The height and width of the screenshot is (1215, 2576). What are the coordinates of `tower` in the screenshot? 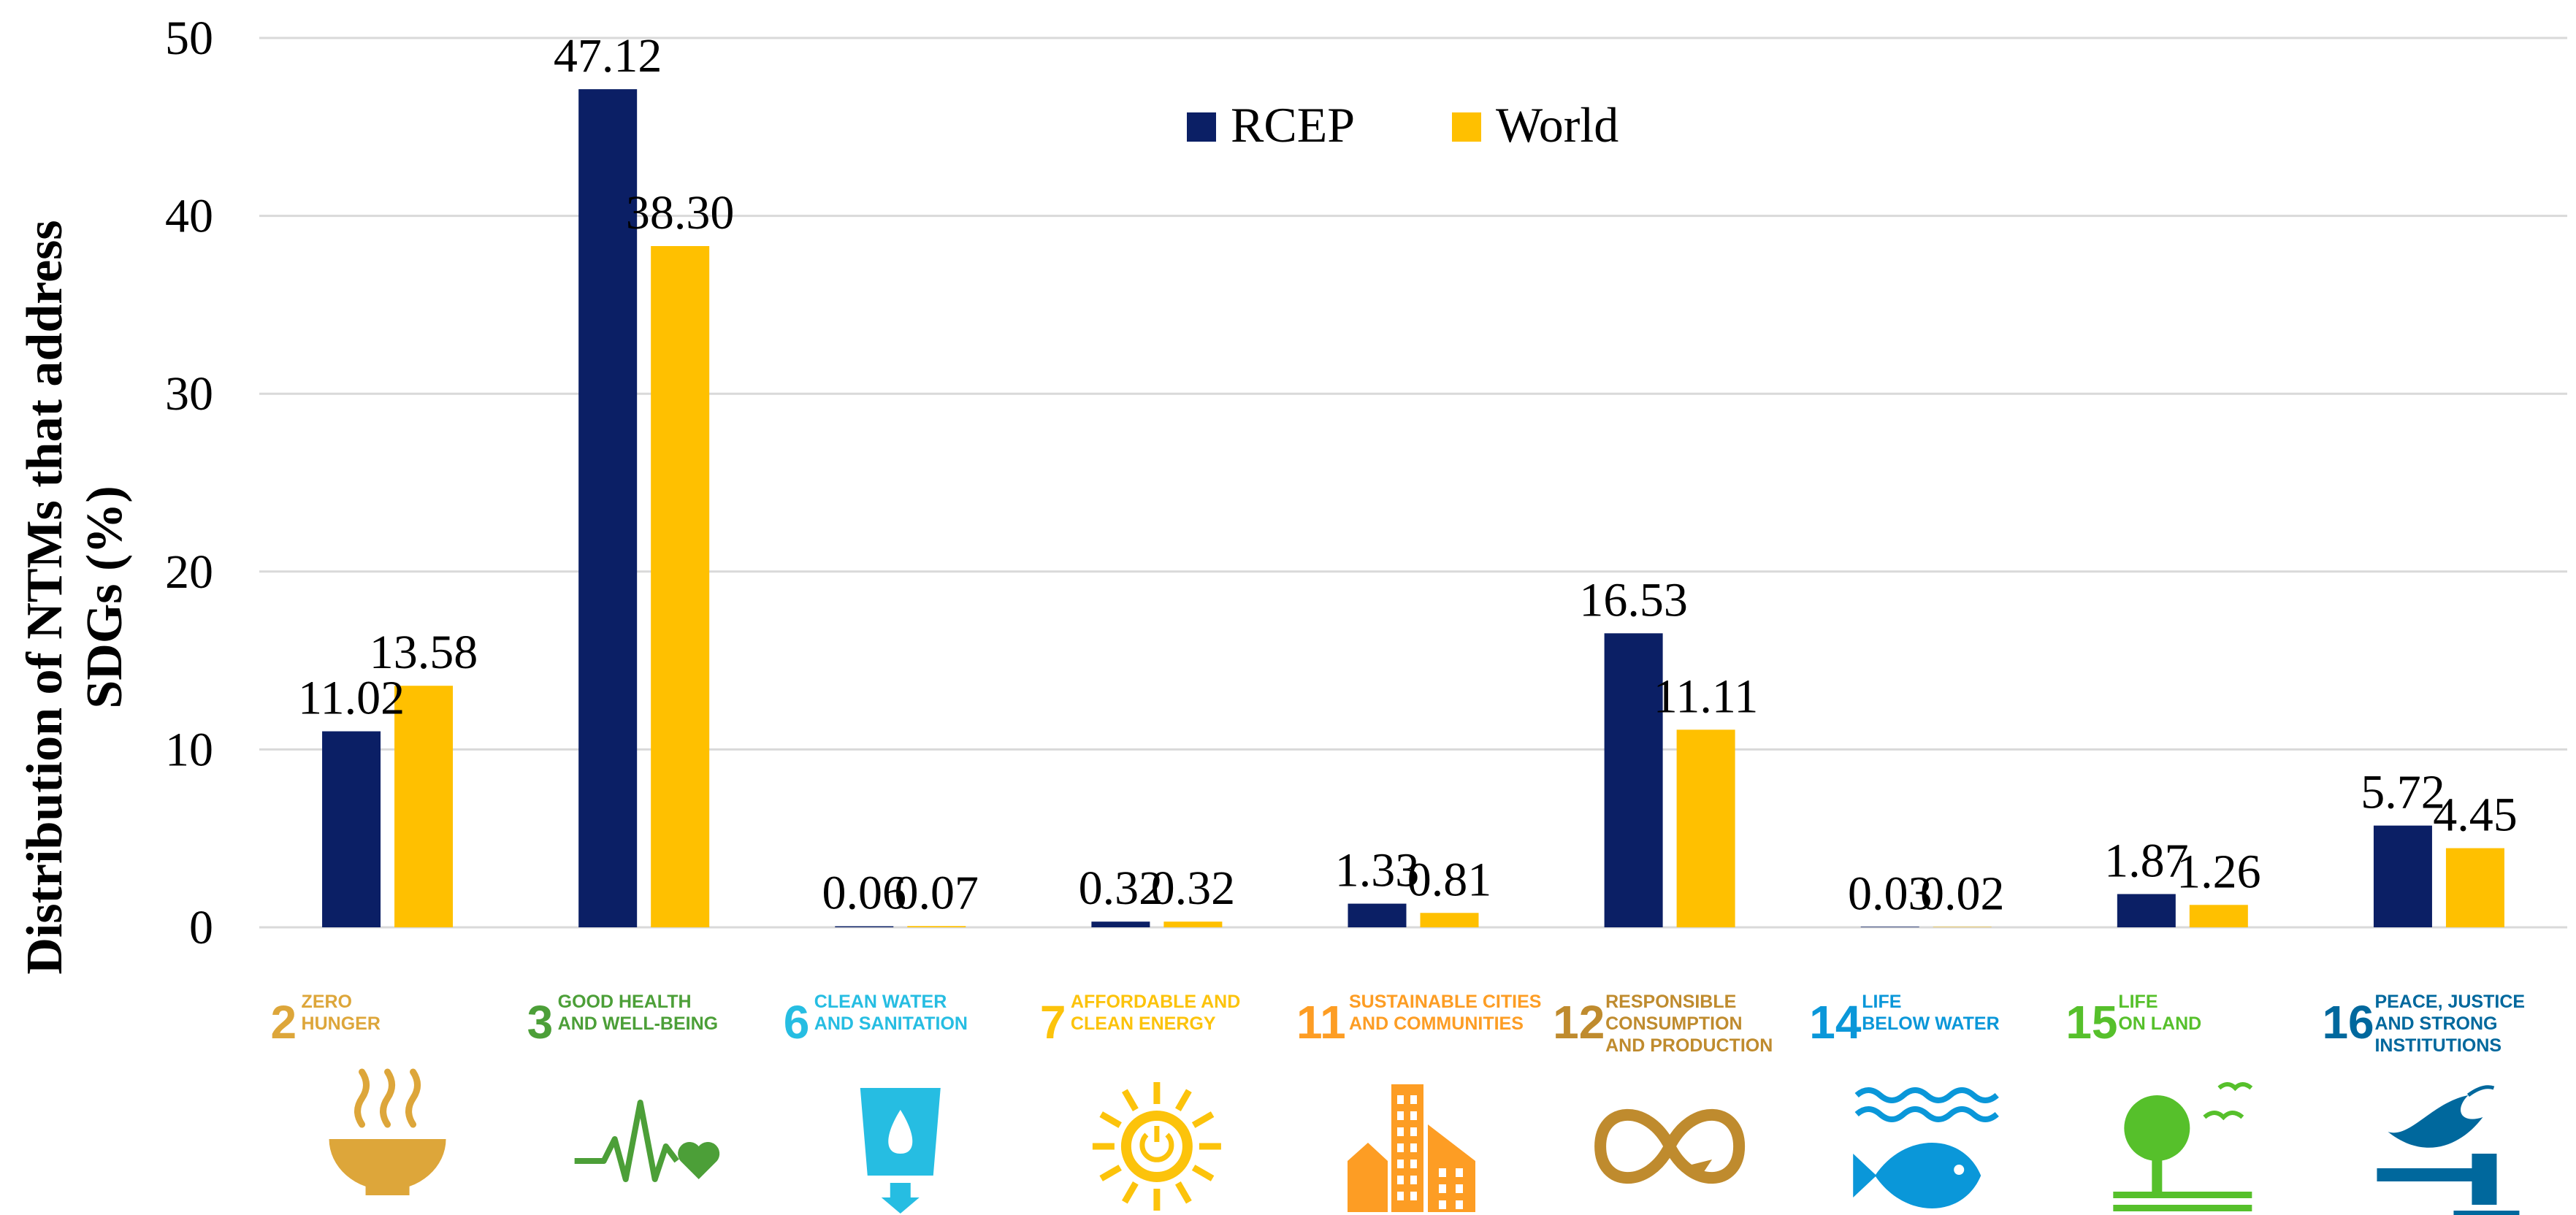 It's located at (1407, 1148).